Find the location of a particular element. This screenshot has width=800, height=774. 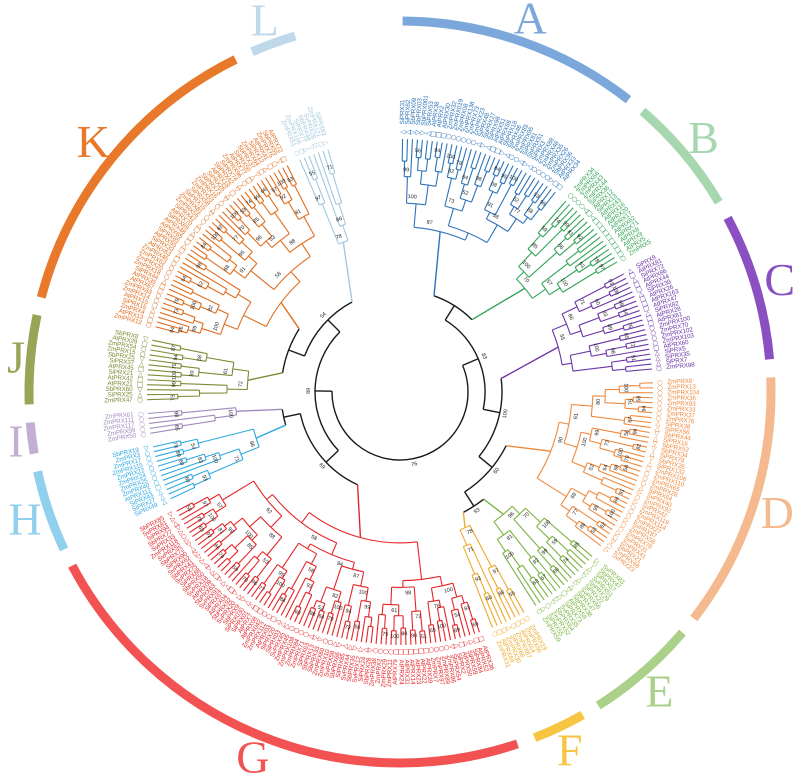

bootstrap-value: 100 is located at coordinates (621, 452).